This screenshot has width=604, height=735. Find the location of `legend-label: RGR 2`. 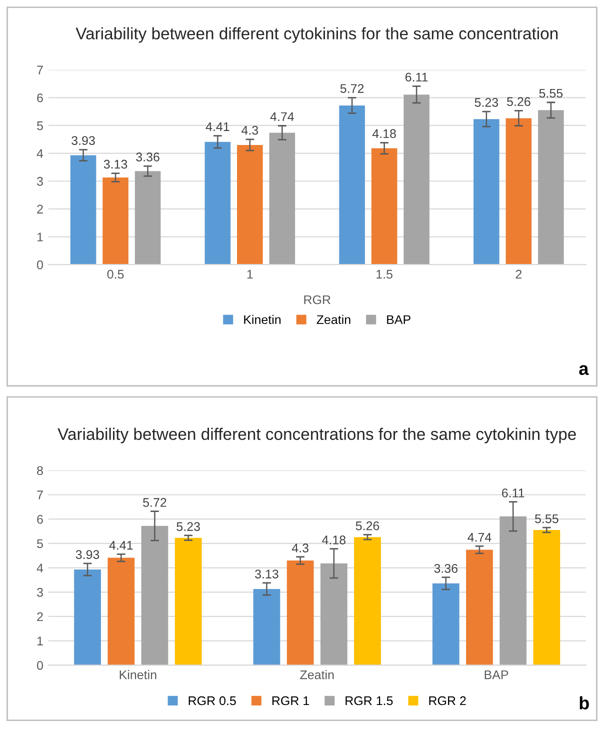

legend-label: RGR 2 is located at coordinates (447, 701).